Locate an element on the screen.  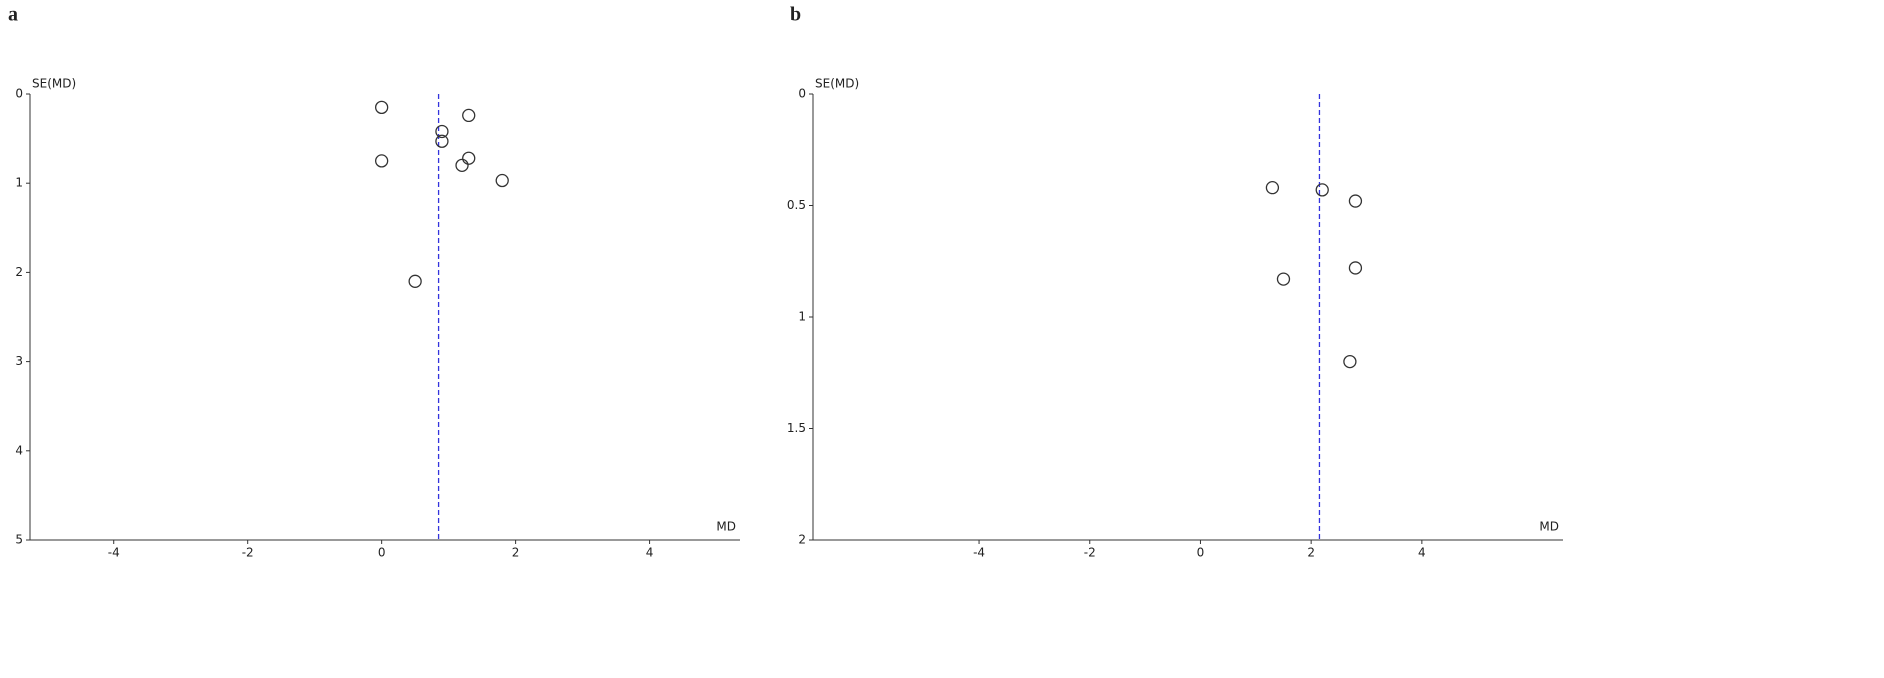
y-tick-label: 5 is located at coordinates (19, 540).